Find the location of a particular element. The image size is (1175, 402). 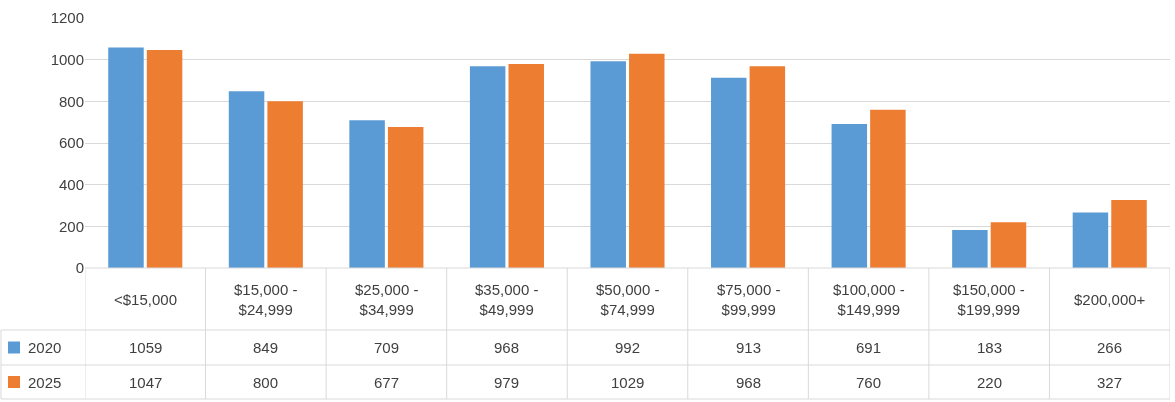

x-tick-label: $50,000 - $74,999 is located at coordinates (628, 299).